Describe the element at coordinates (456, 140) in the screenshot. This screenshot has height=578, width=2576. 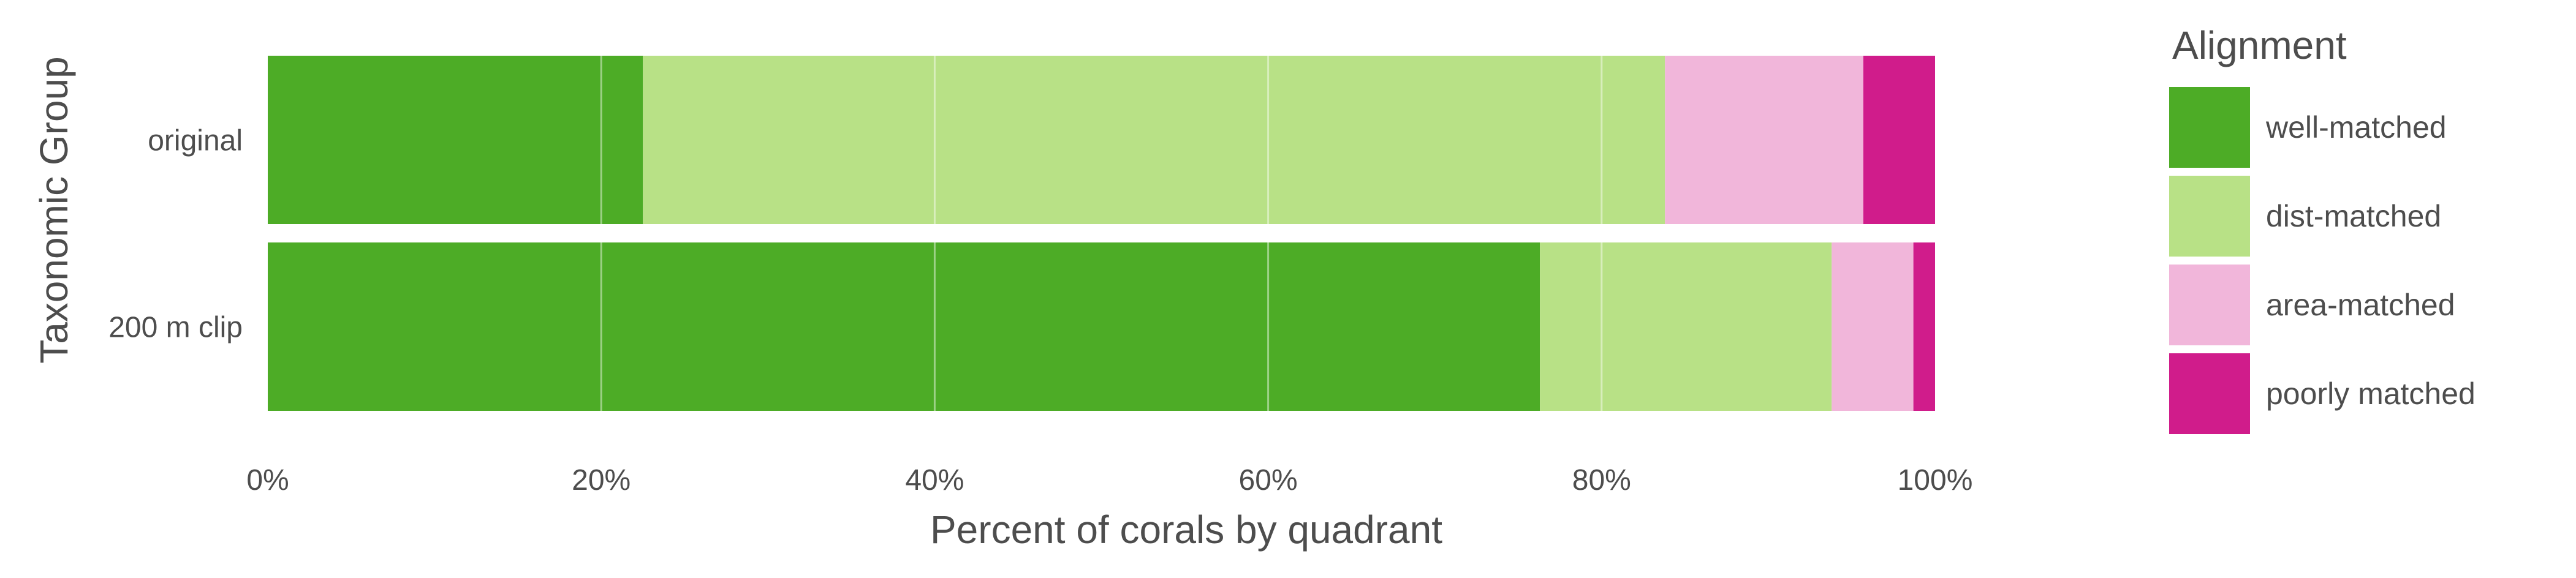
I see `bar-original-well-matched` at that location.